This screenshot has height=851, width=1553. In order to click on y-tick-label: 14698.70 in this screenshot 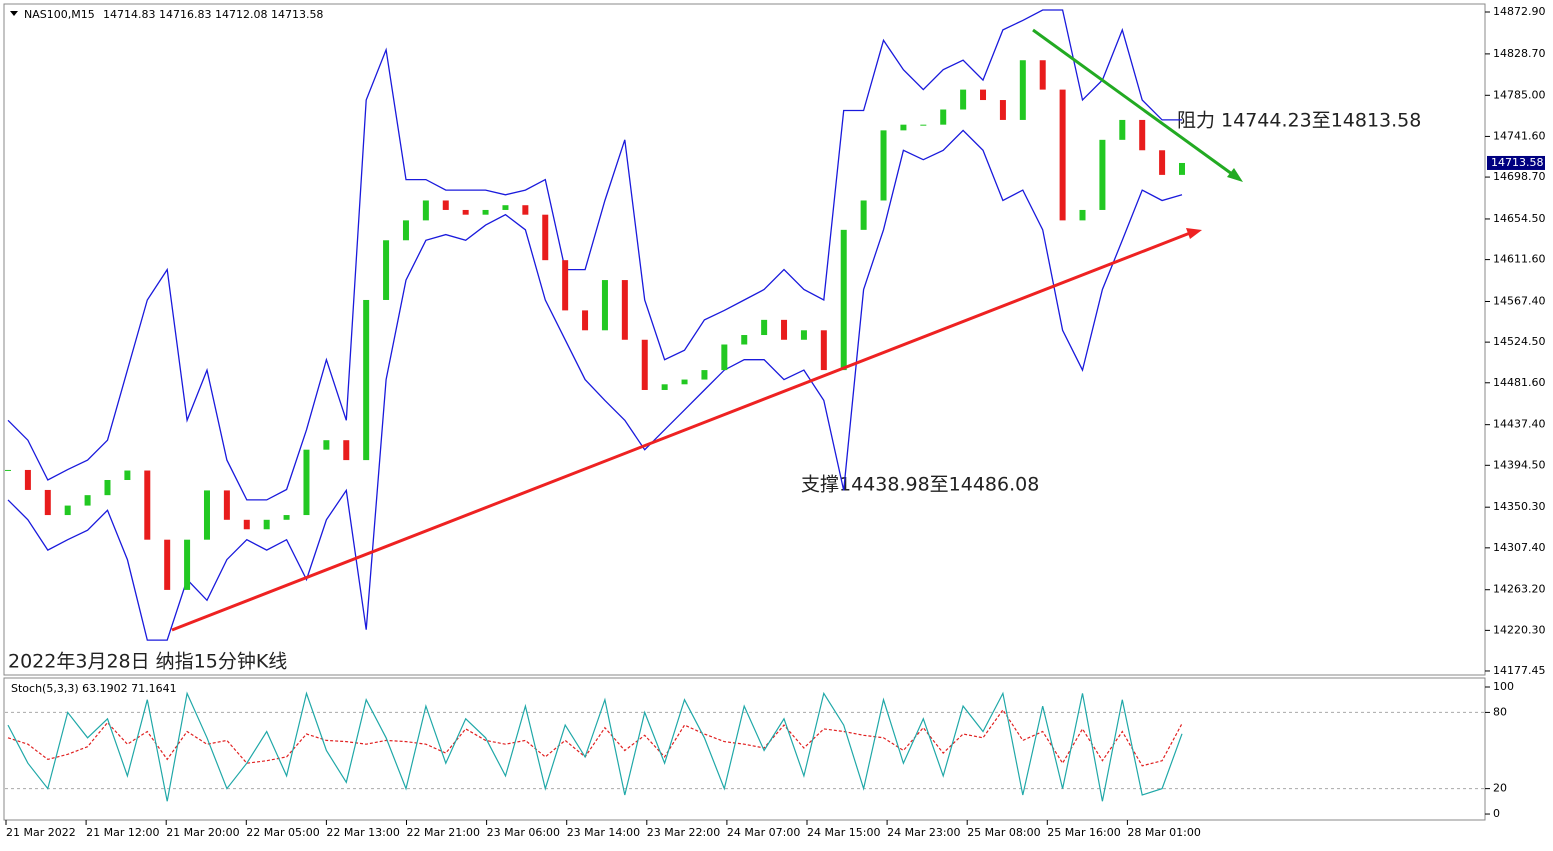, I will do `click(1519, 176)`.